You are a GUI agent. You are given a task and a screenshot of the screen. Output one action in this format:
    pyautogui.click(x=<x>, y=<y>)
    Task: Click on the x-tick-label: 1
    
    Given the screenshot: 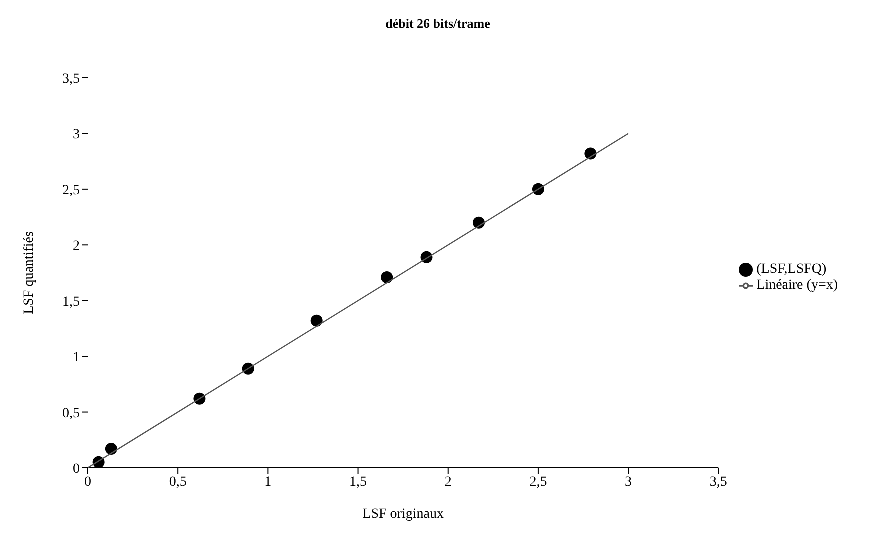 What is the action you would take?
    pyautogui.click(x=268, y=482)
    